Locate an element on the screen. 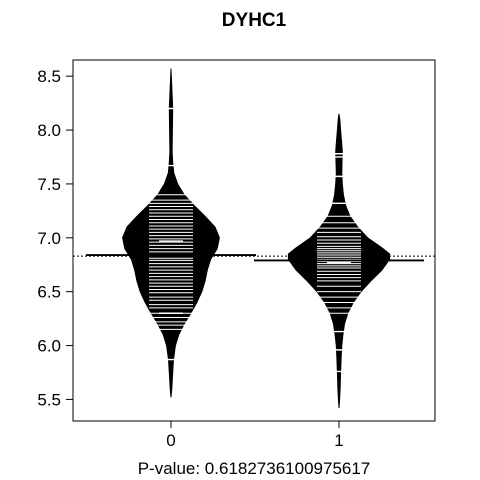 This screenshot has height=480, width=480. y-tick-label-0: 5.5 is located at coordinates (49, 399).